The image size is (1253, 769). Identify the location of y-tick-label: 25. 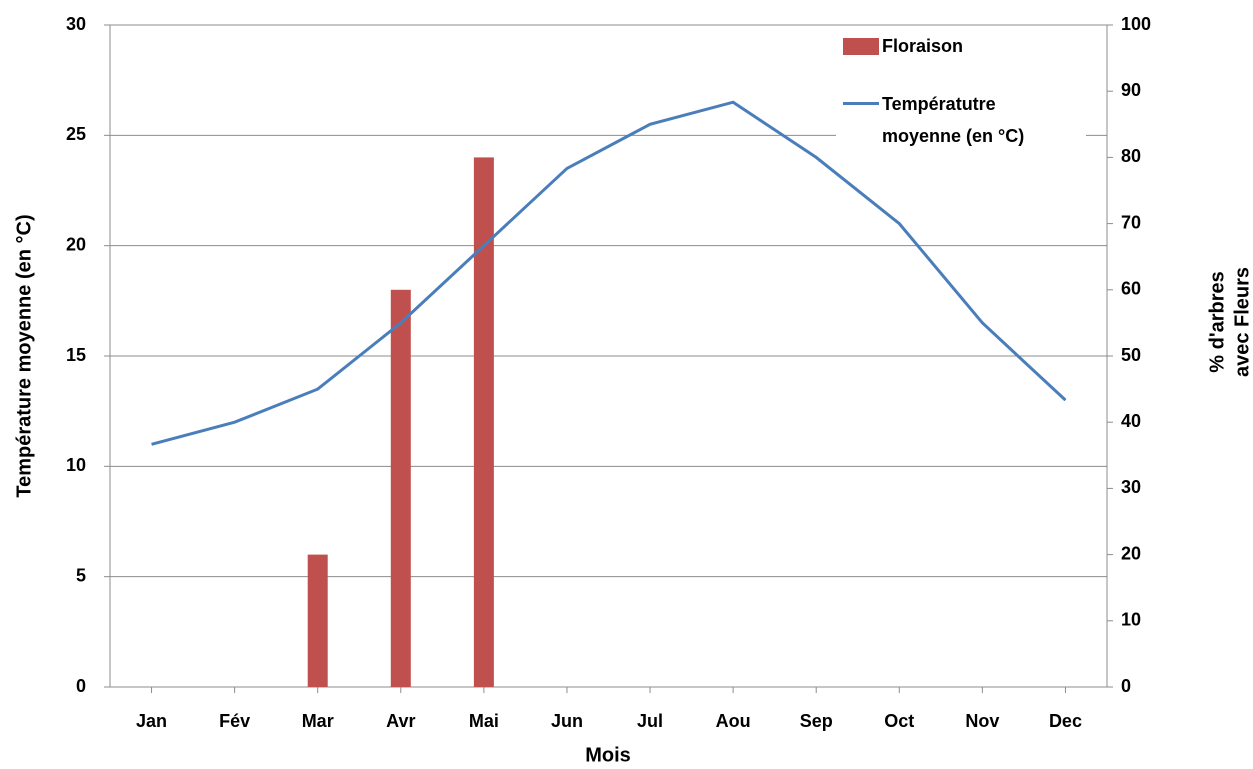
(76, 134).